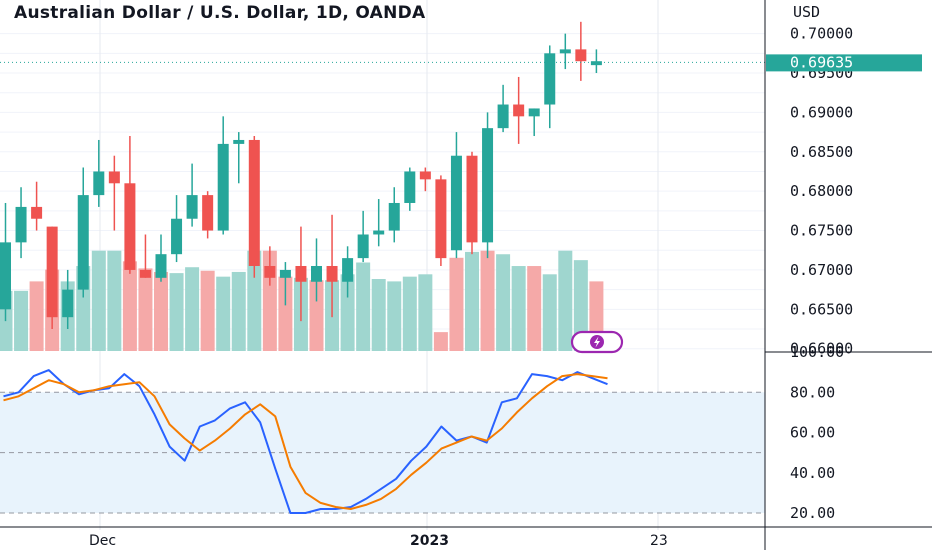 This screenshot has height=550, width=932. I want to click on last-price-label: 0.69635, so click(821, 62).